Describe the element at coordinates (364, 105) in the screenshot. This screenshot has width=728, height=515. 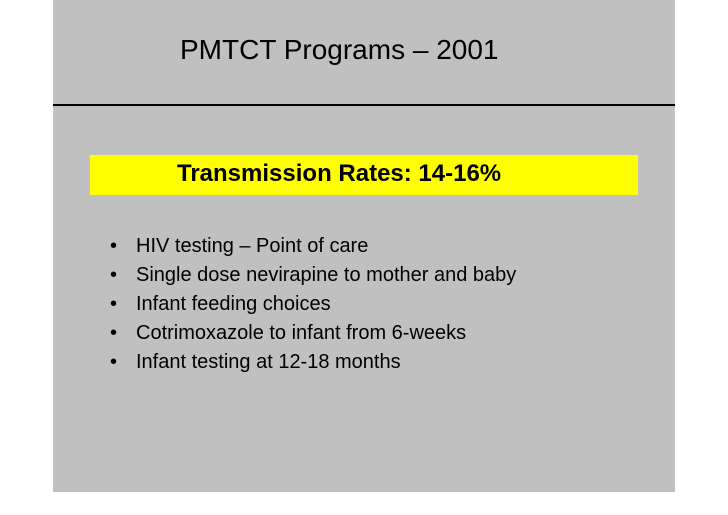
I see `title-divider` at that location.